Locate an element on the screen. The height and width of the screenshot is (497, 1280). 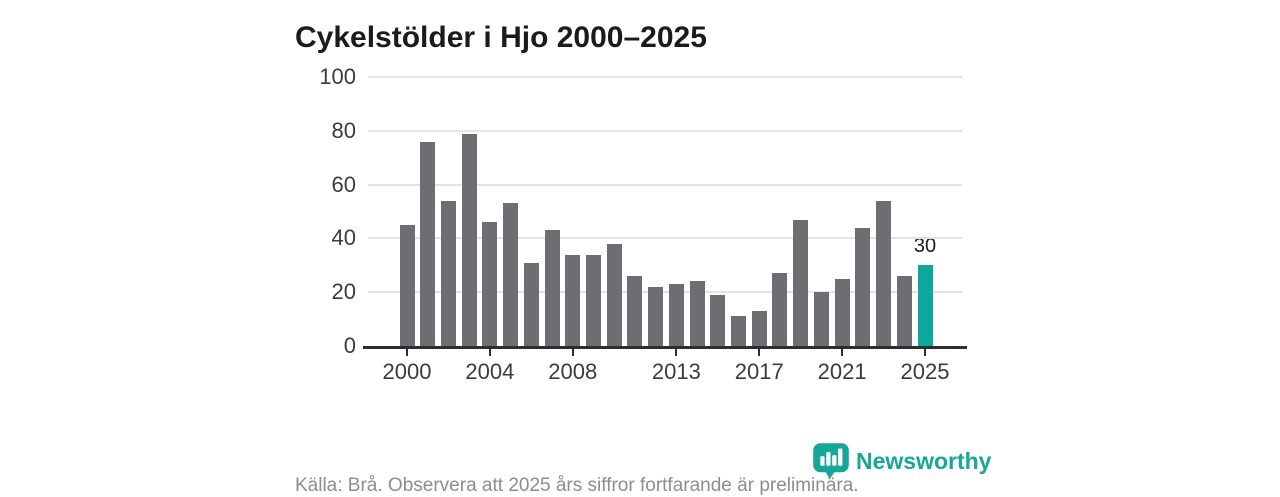
bar-2013 is located at coordinates (676, 315).